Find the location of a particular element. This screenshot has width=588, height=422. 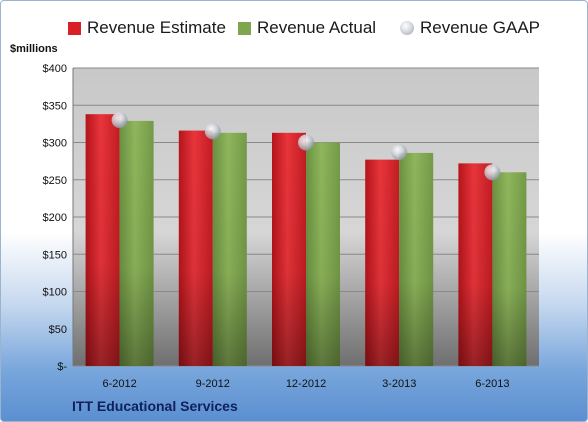

y-tick-label: $250 is located at coordinates (55, 181).